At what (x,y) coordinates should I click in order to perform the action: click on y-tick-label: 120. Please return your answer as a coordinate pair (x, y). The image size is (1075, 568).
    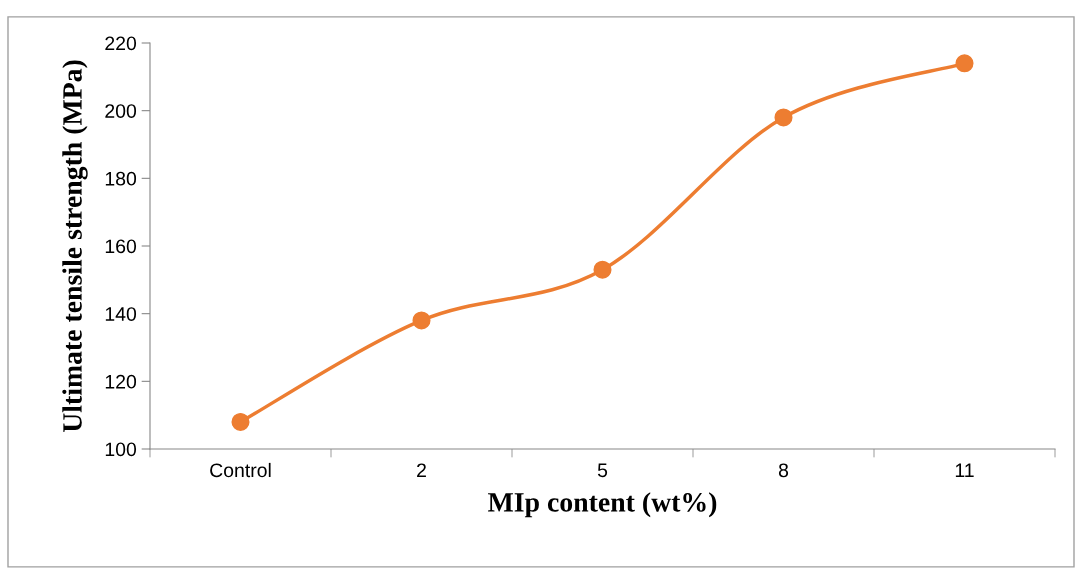
    Looking at the image, I should click on (121, 381).